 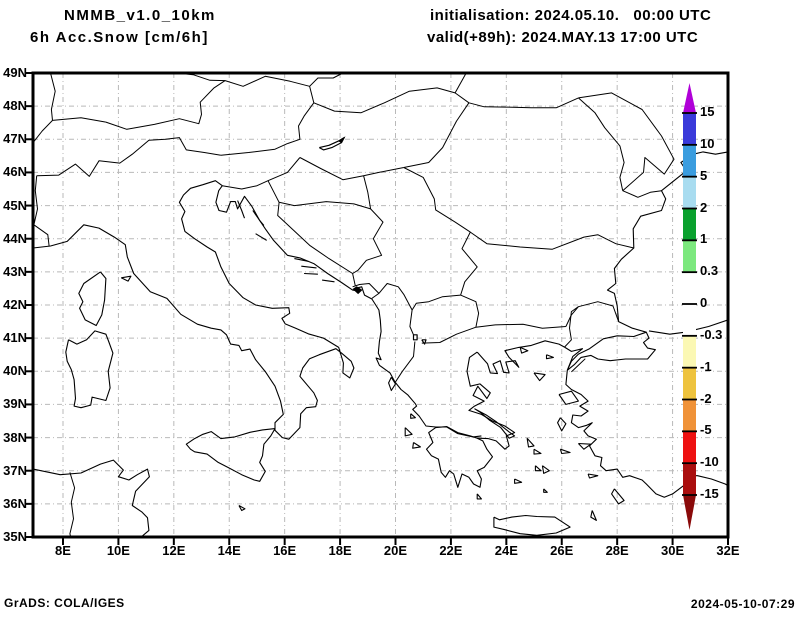 What do you see at coordinates (506, 550) in the screenshot?
I see `lon-label: 24E` at bounding box center [506, 550].